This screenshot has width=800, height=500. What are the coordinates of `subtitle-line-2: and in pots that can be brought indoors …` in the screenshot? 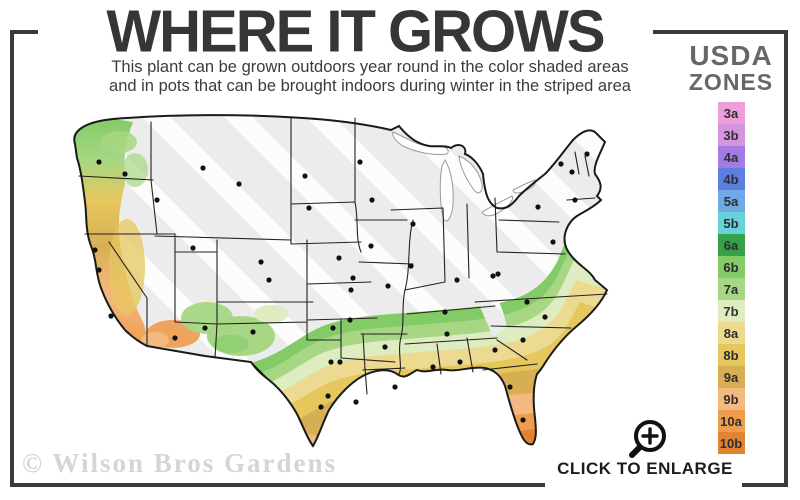 It's located at (370, 86).